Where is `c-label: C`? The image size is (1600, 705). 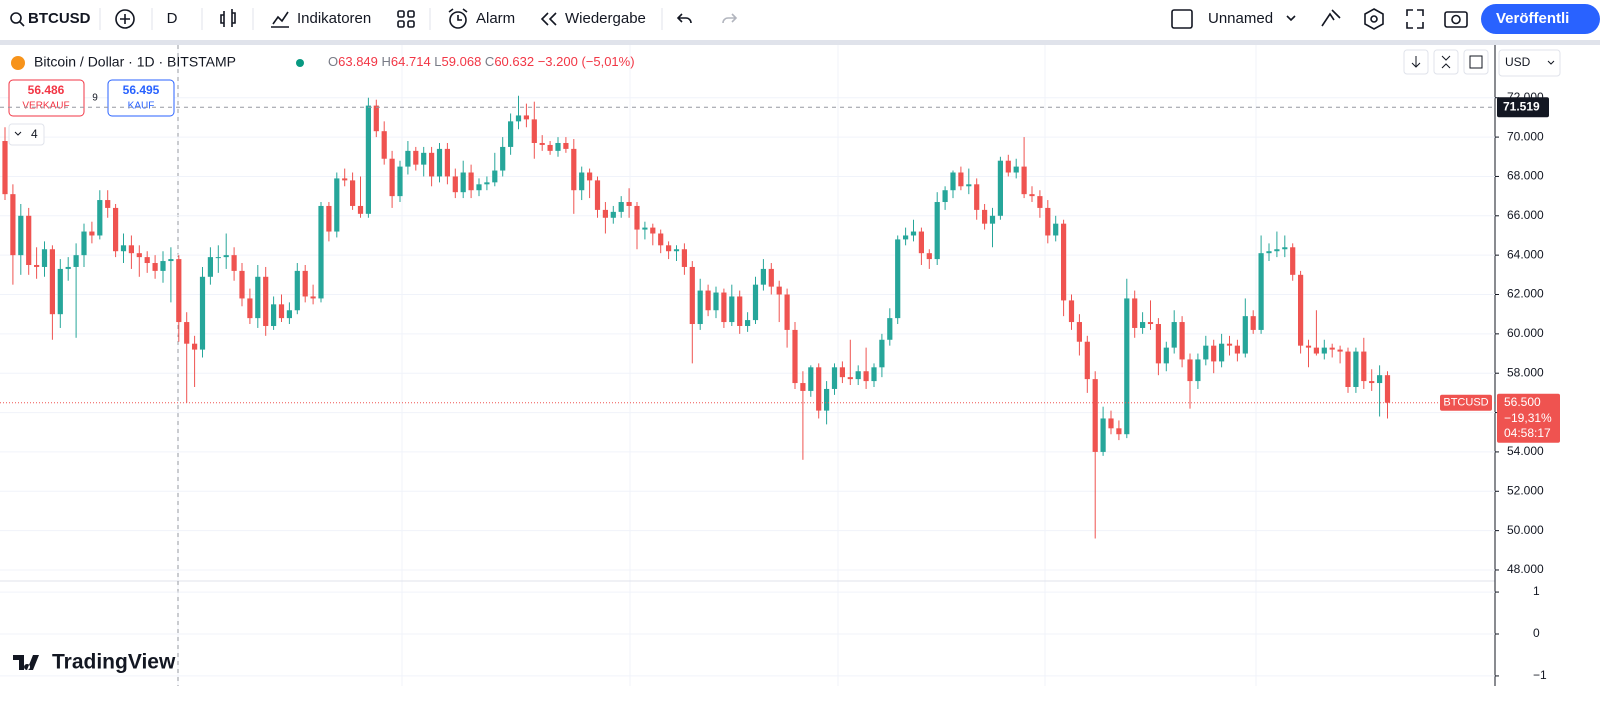 c-label: C is located at coordinates (489, 61).